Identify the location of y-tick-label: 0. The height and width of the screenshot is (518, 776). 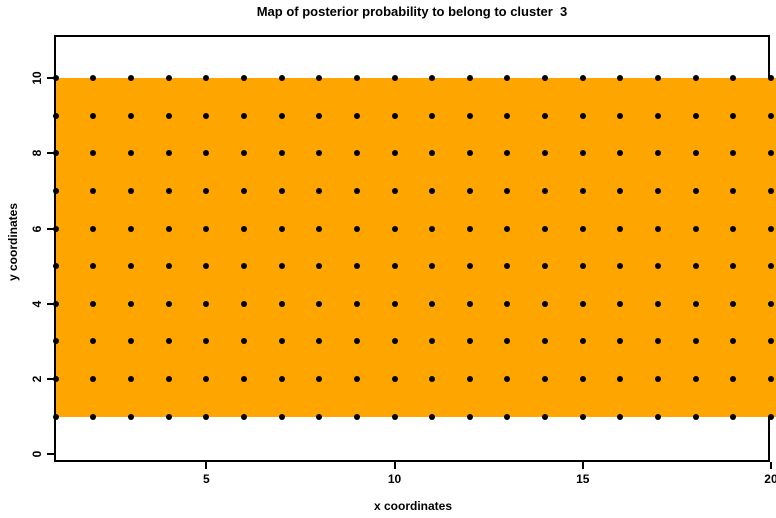
(37, 454).